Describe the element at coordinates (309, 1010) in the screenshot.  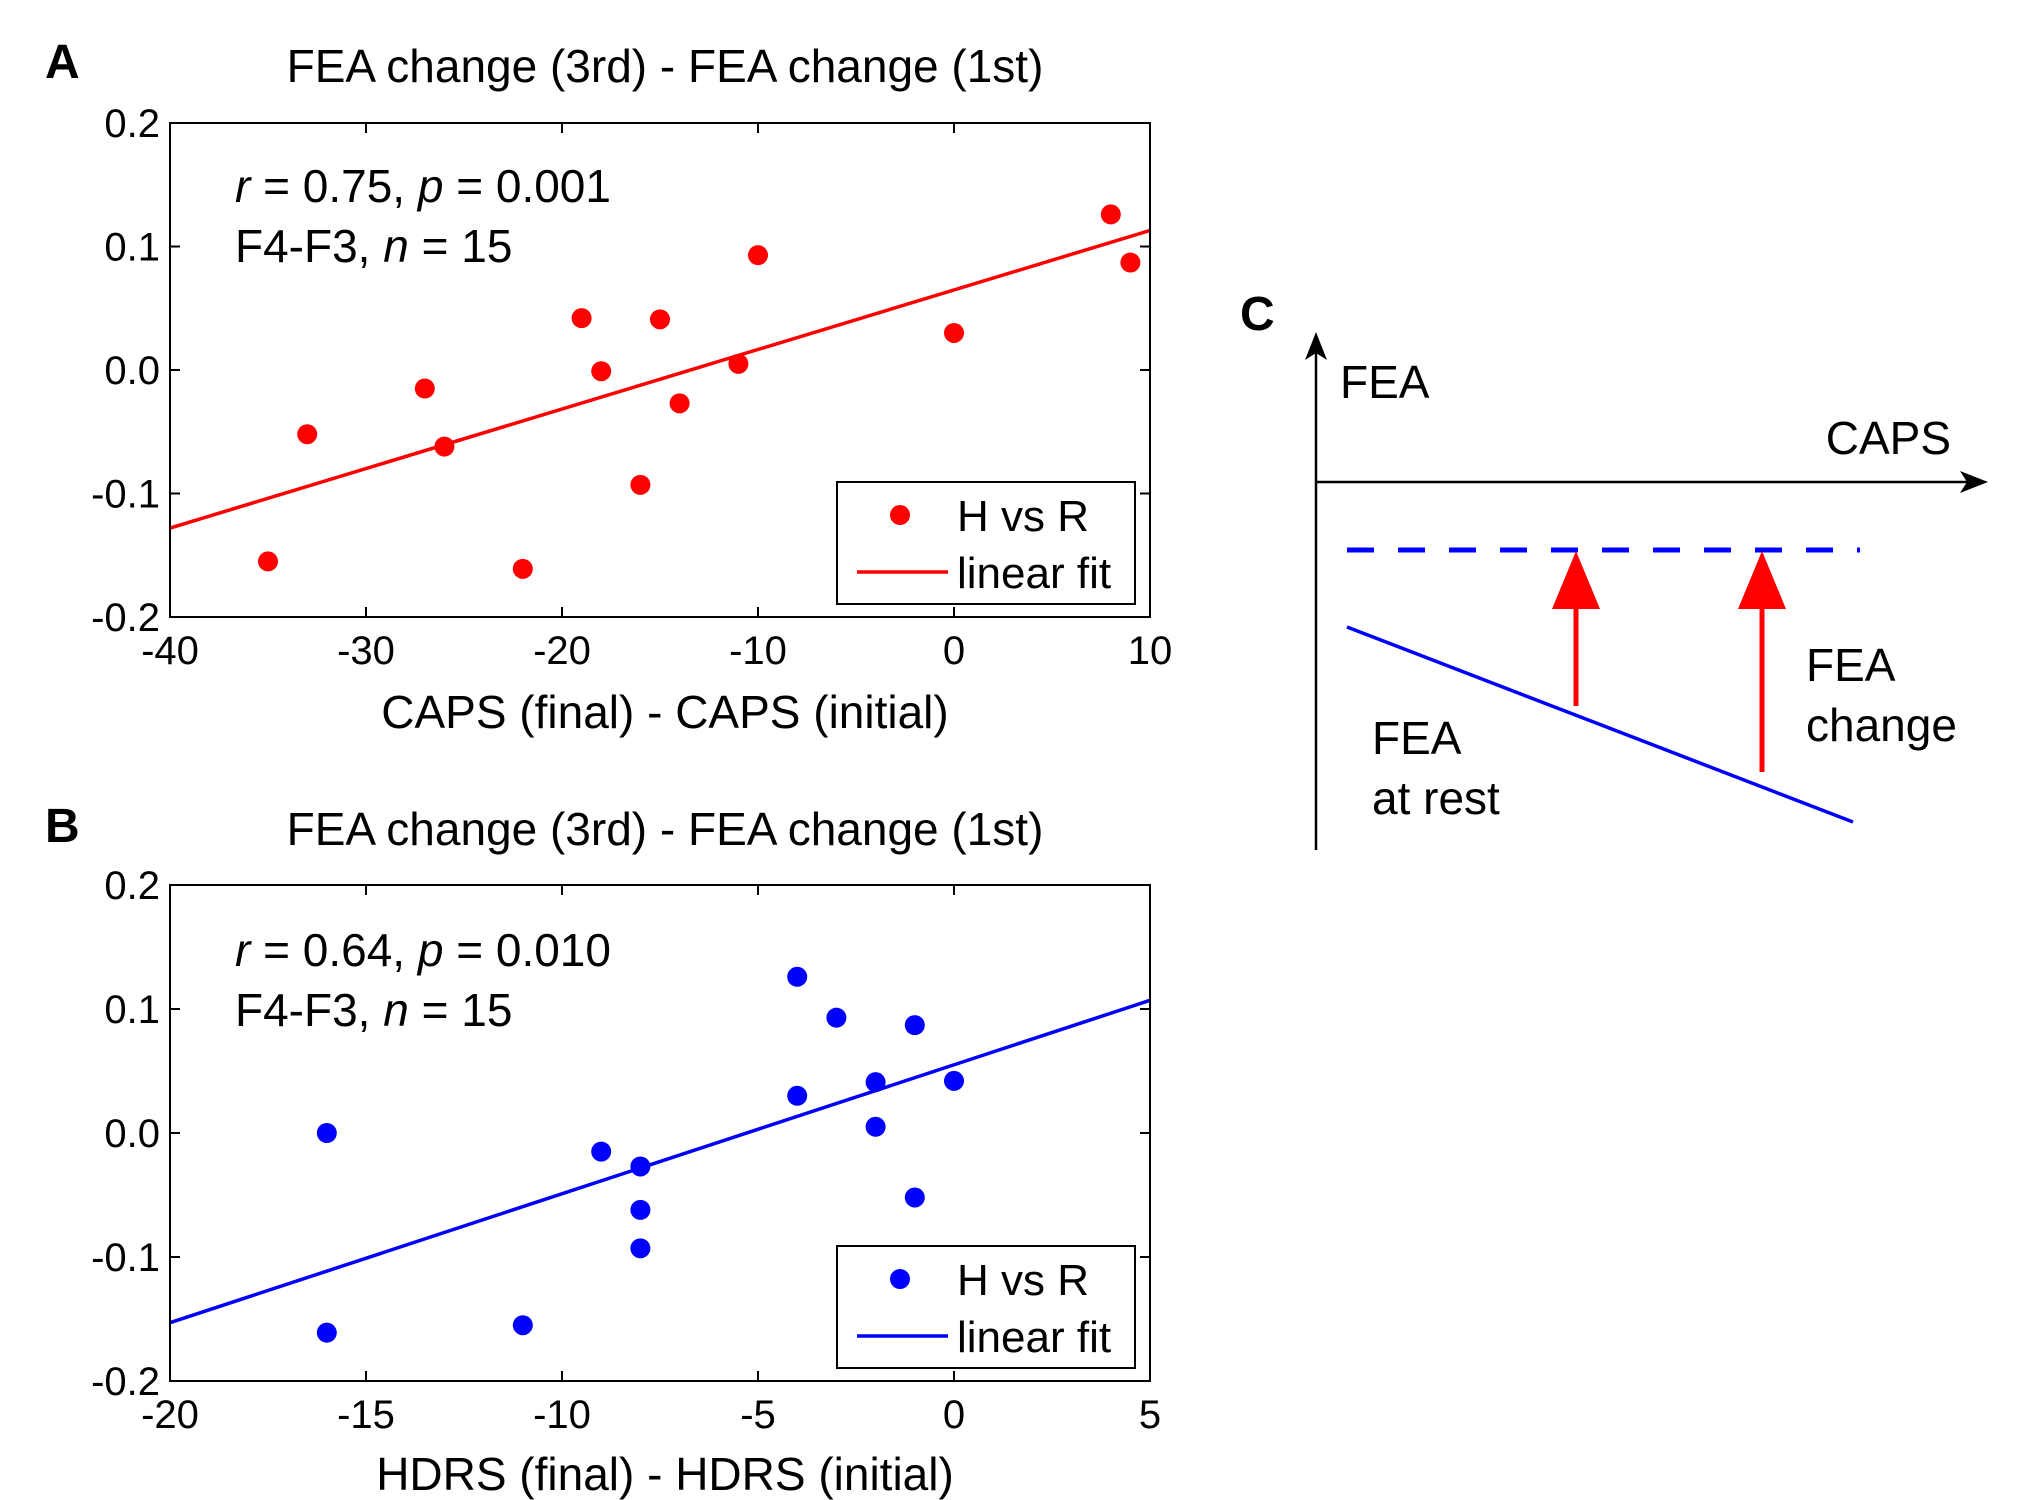
I see `panel-b-channel: F4-F3,` at that location.